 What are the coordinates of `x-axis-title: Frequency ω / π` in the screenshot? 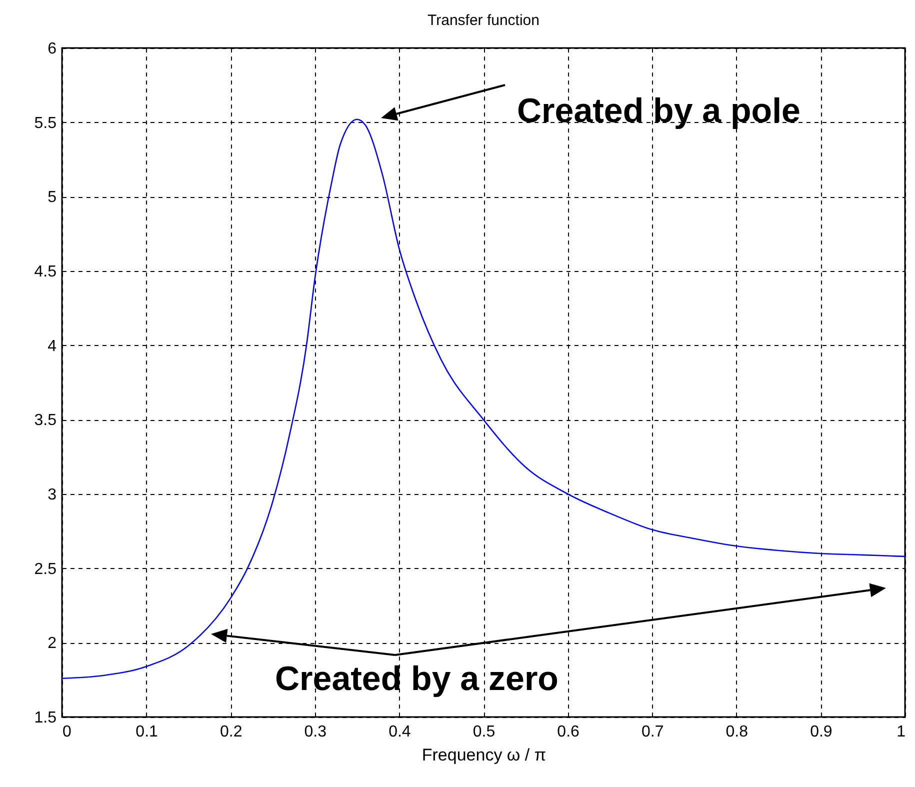 It's located at (484, 755).